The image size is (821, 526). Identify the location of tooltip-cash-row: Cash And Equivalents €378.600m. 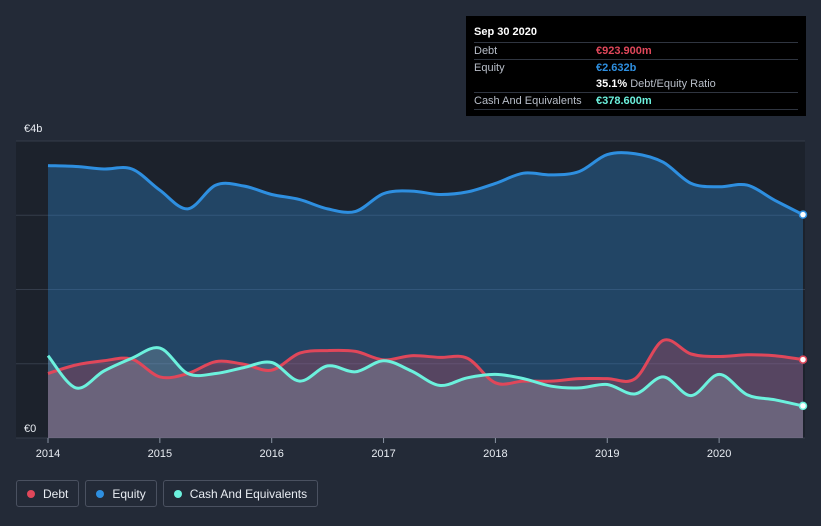
(636, 101).